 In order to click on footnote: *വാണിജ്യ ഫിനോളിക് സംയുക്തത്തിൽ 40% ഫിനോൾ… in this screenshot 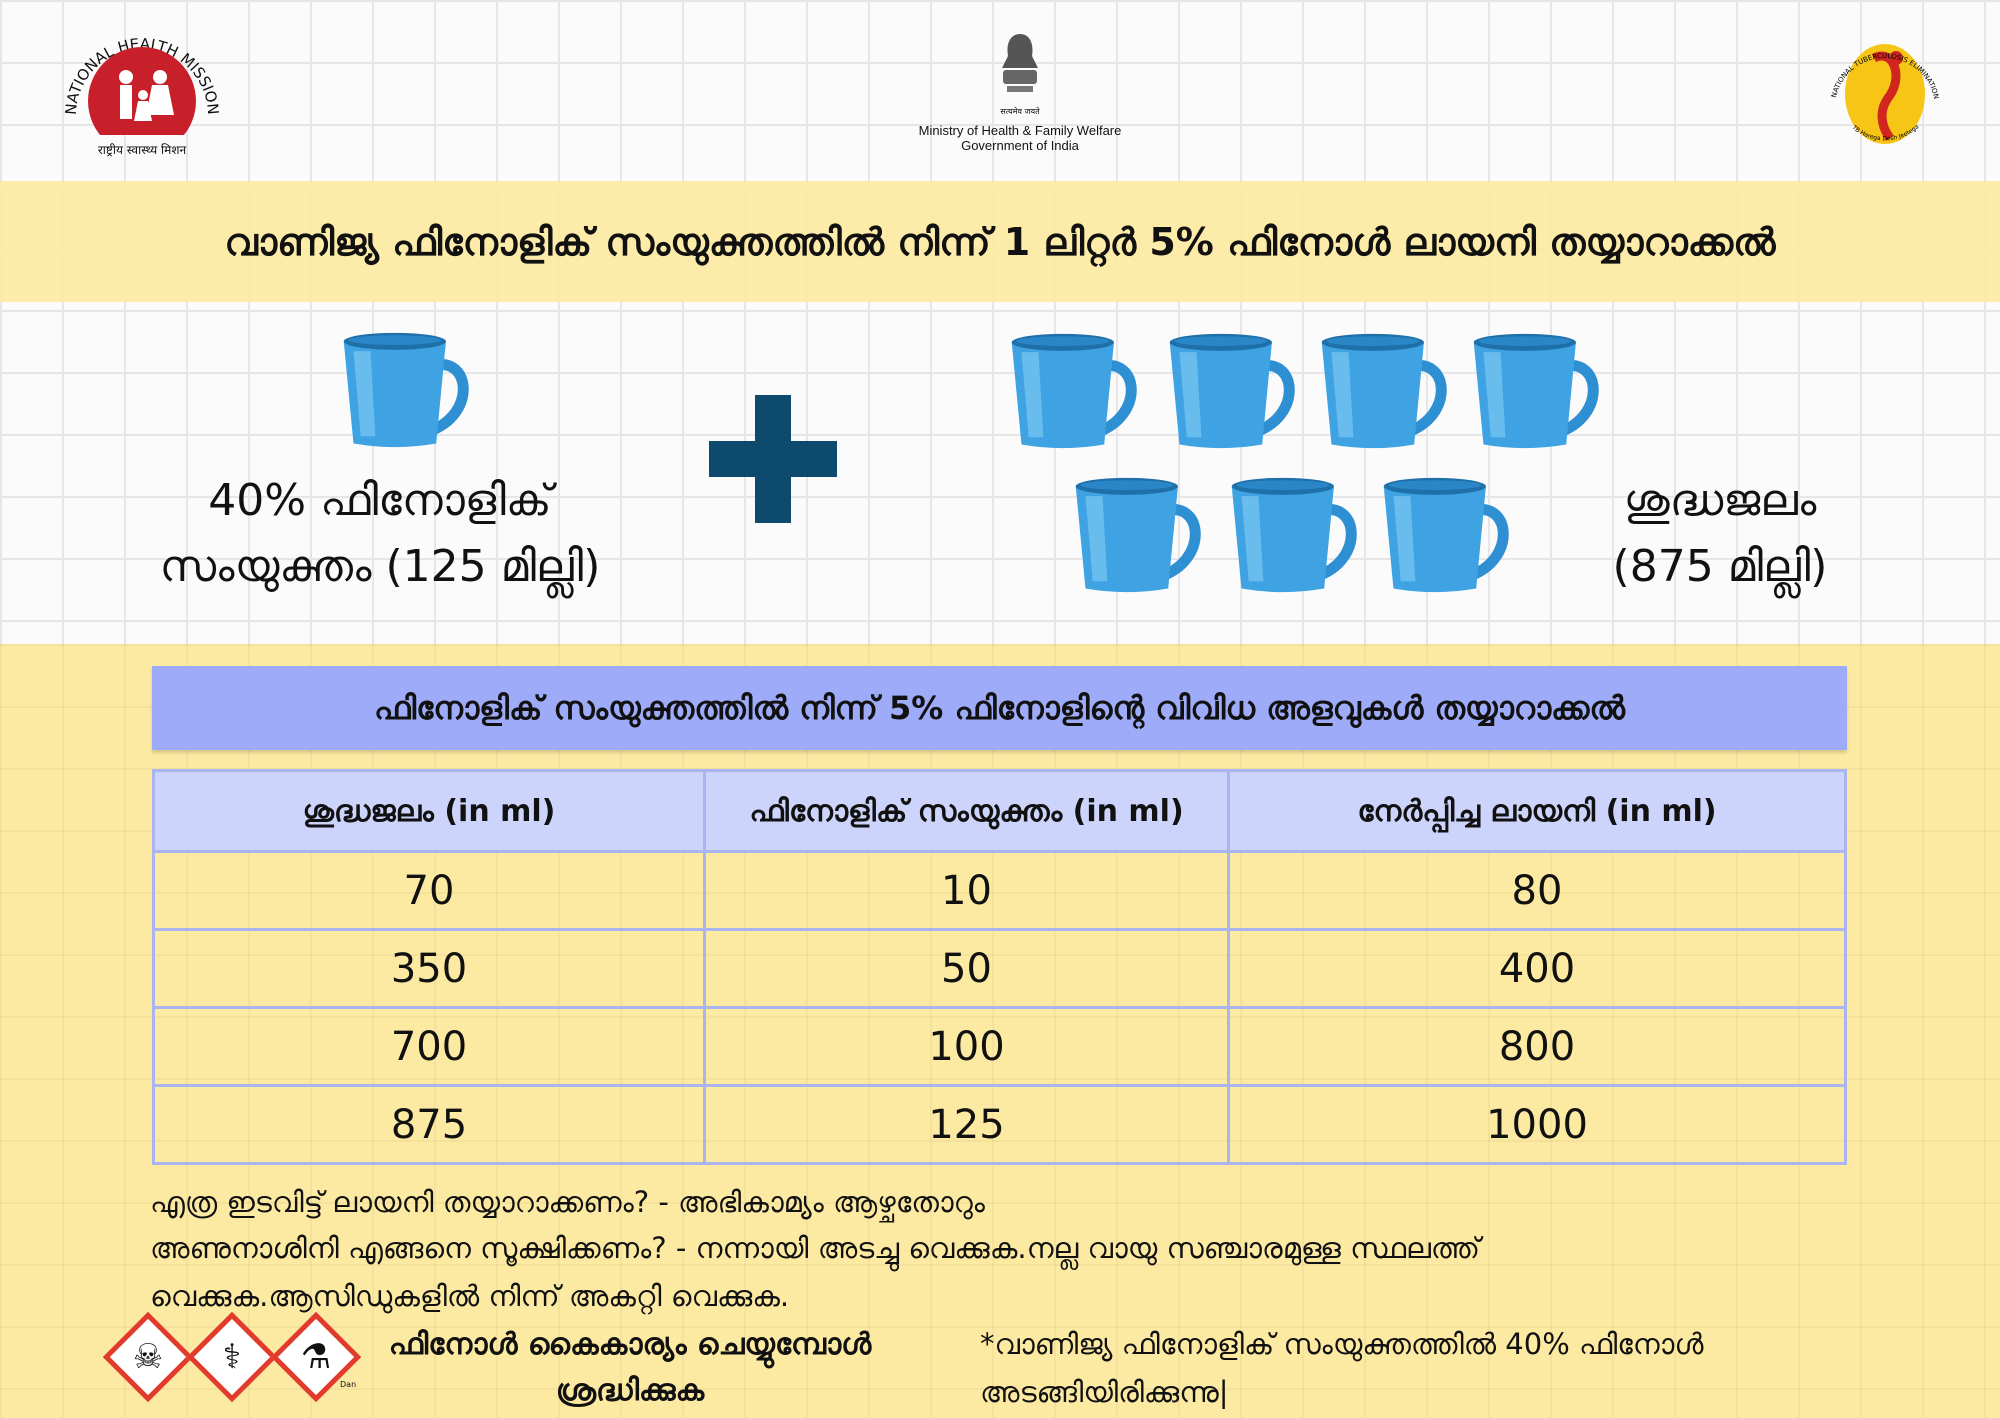, I will do `click(1341, 1368)`.